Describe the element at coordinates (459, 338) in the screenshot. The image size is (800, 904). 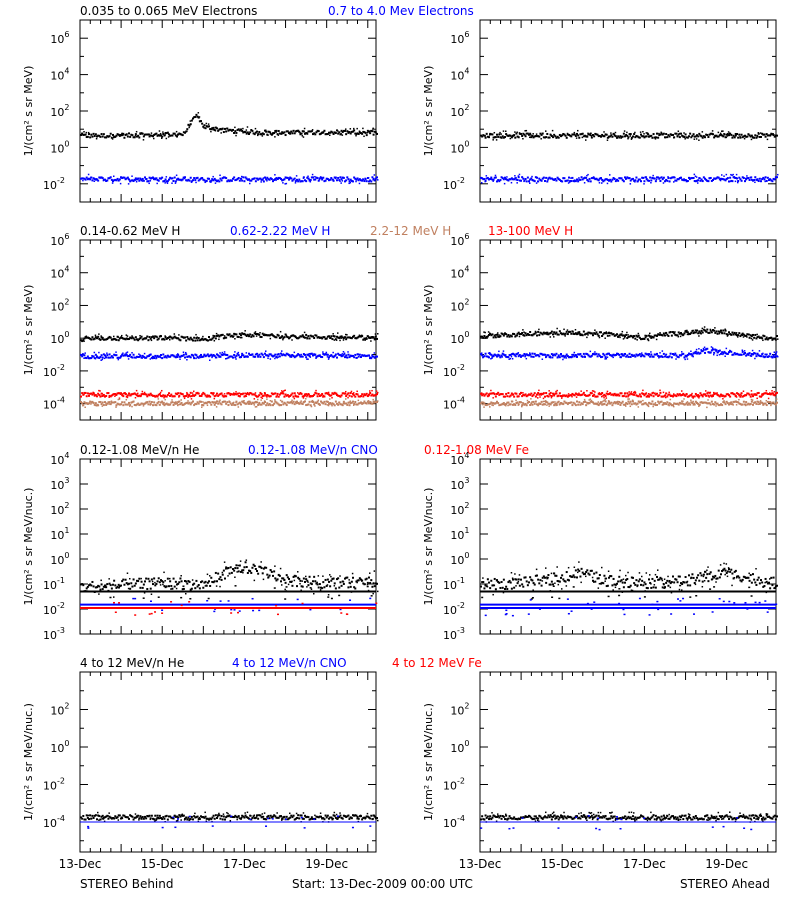
I see `y-tick-label: 100` at that location.